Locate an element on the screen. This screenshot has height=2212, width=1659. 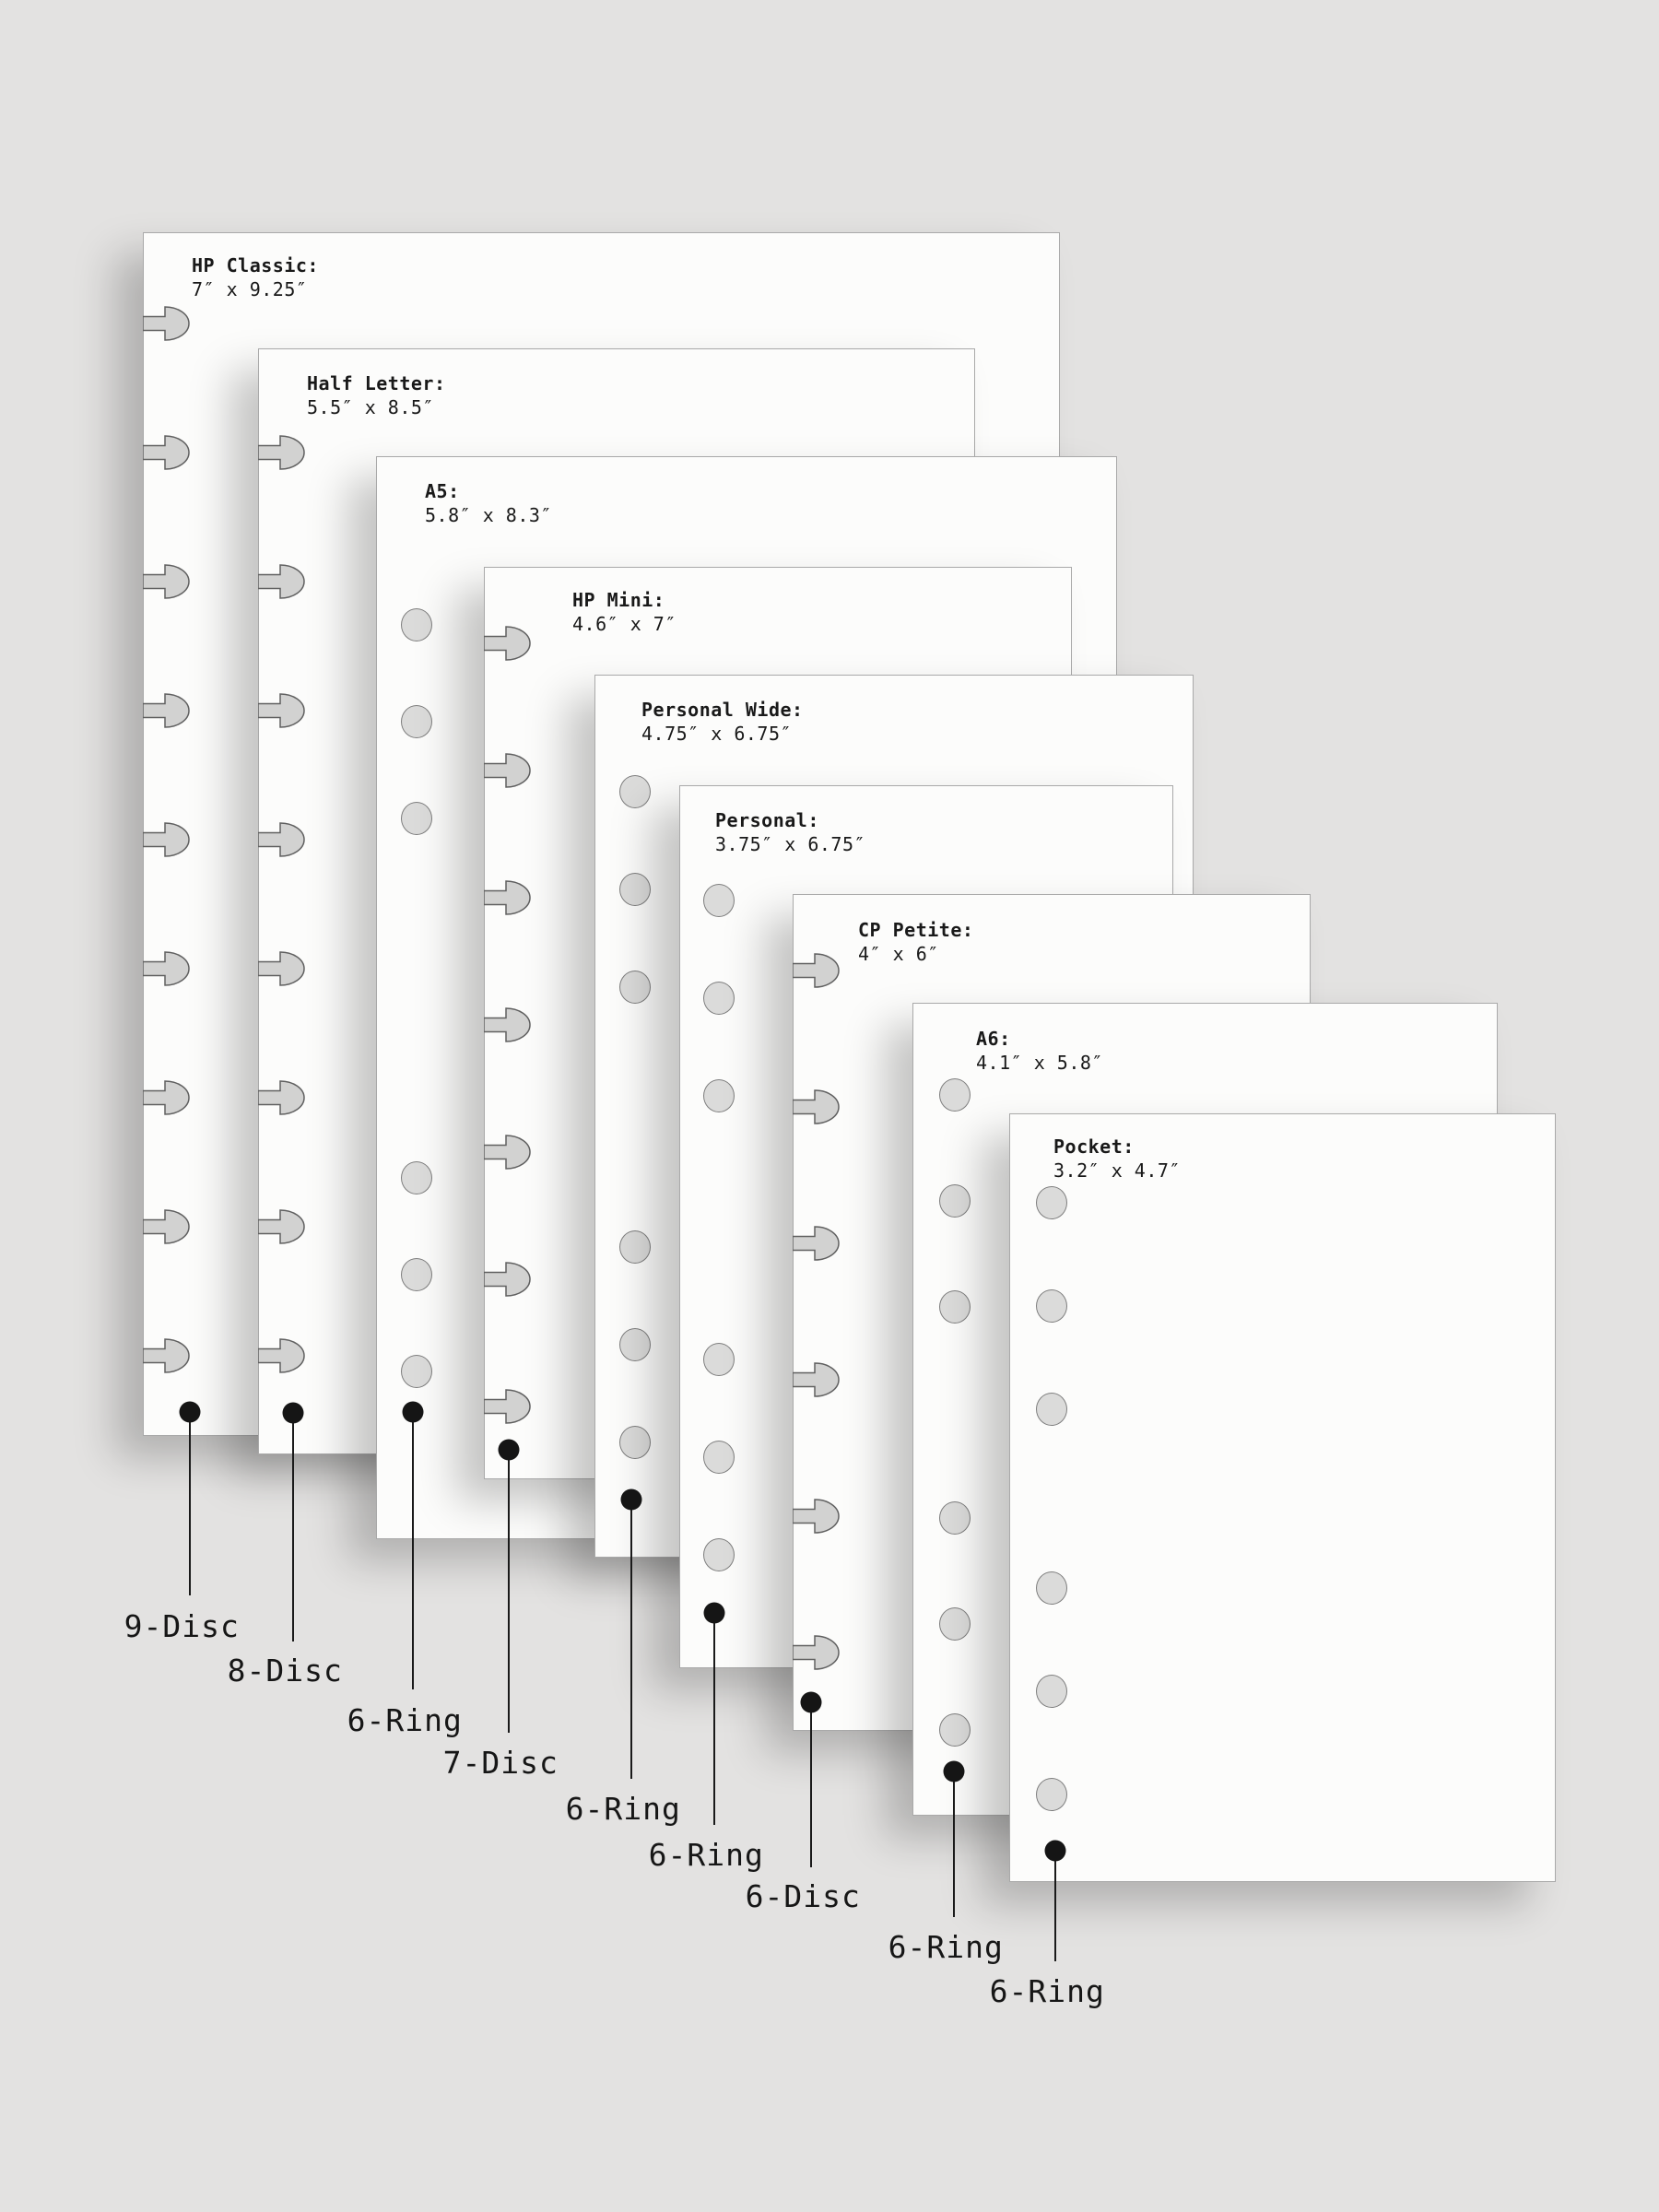
callout-dot-cp-petite is located at coordinates (811, 1702).